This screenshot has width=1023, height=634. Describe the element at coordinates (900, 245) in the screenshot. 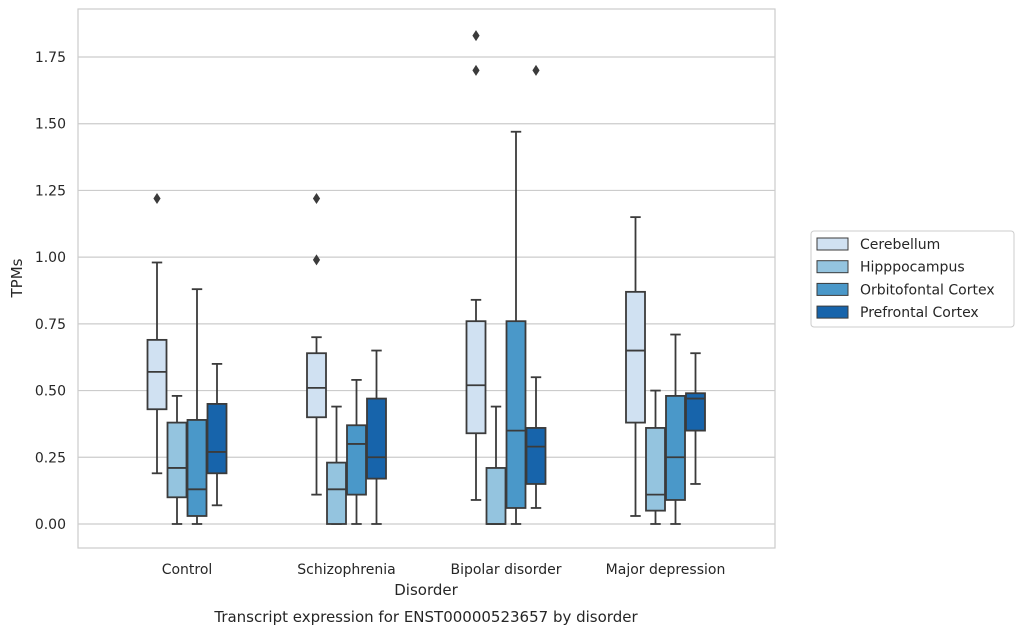

I see `legend-label: Cerebellum` at that location.